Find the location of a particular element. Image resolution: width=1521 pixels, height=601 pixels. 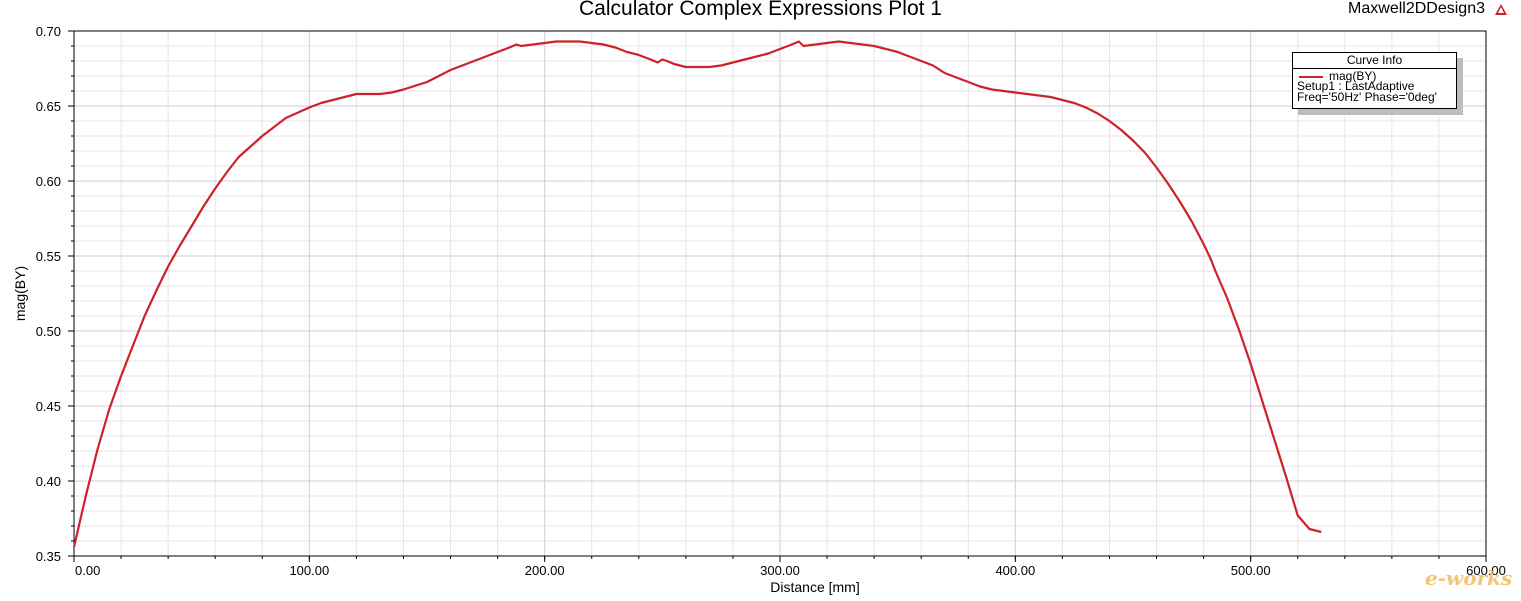

y-tick-label: 0.55 is located at coordinates (48, 256).